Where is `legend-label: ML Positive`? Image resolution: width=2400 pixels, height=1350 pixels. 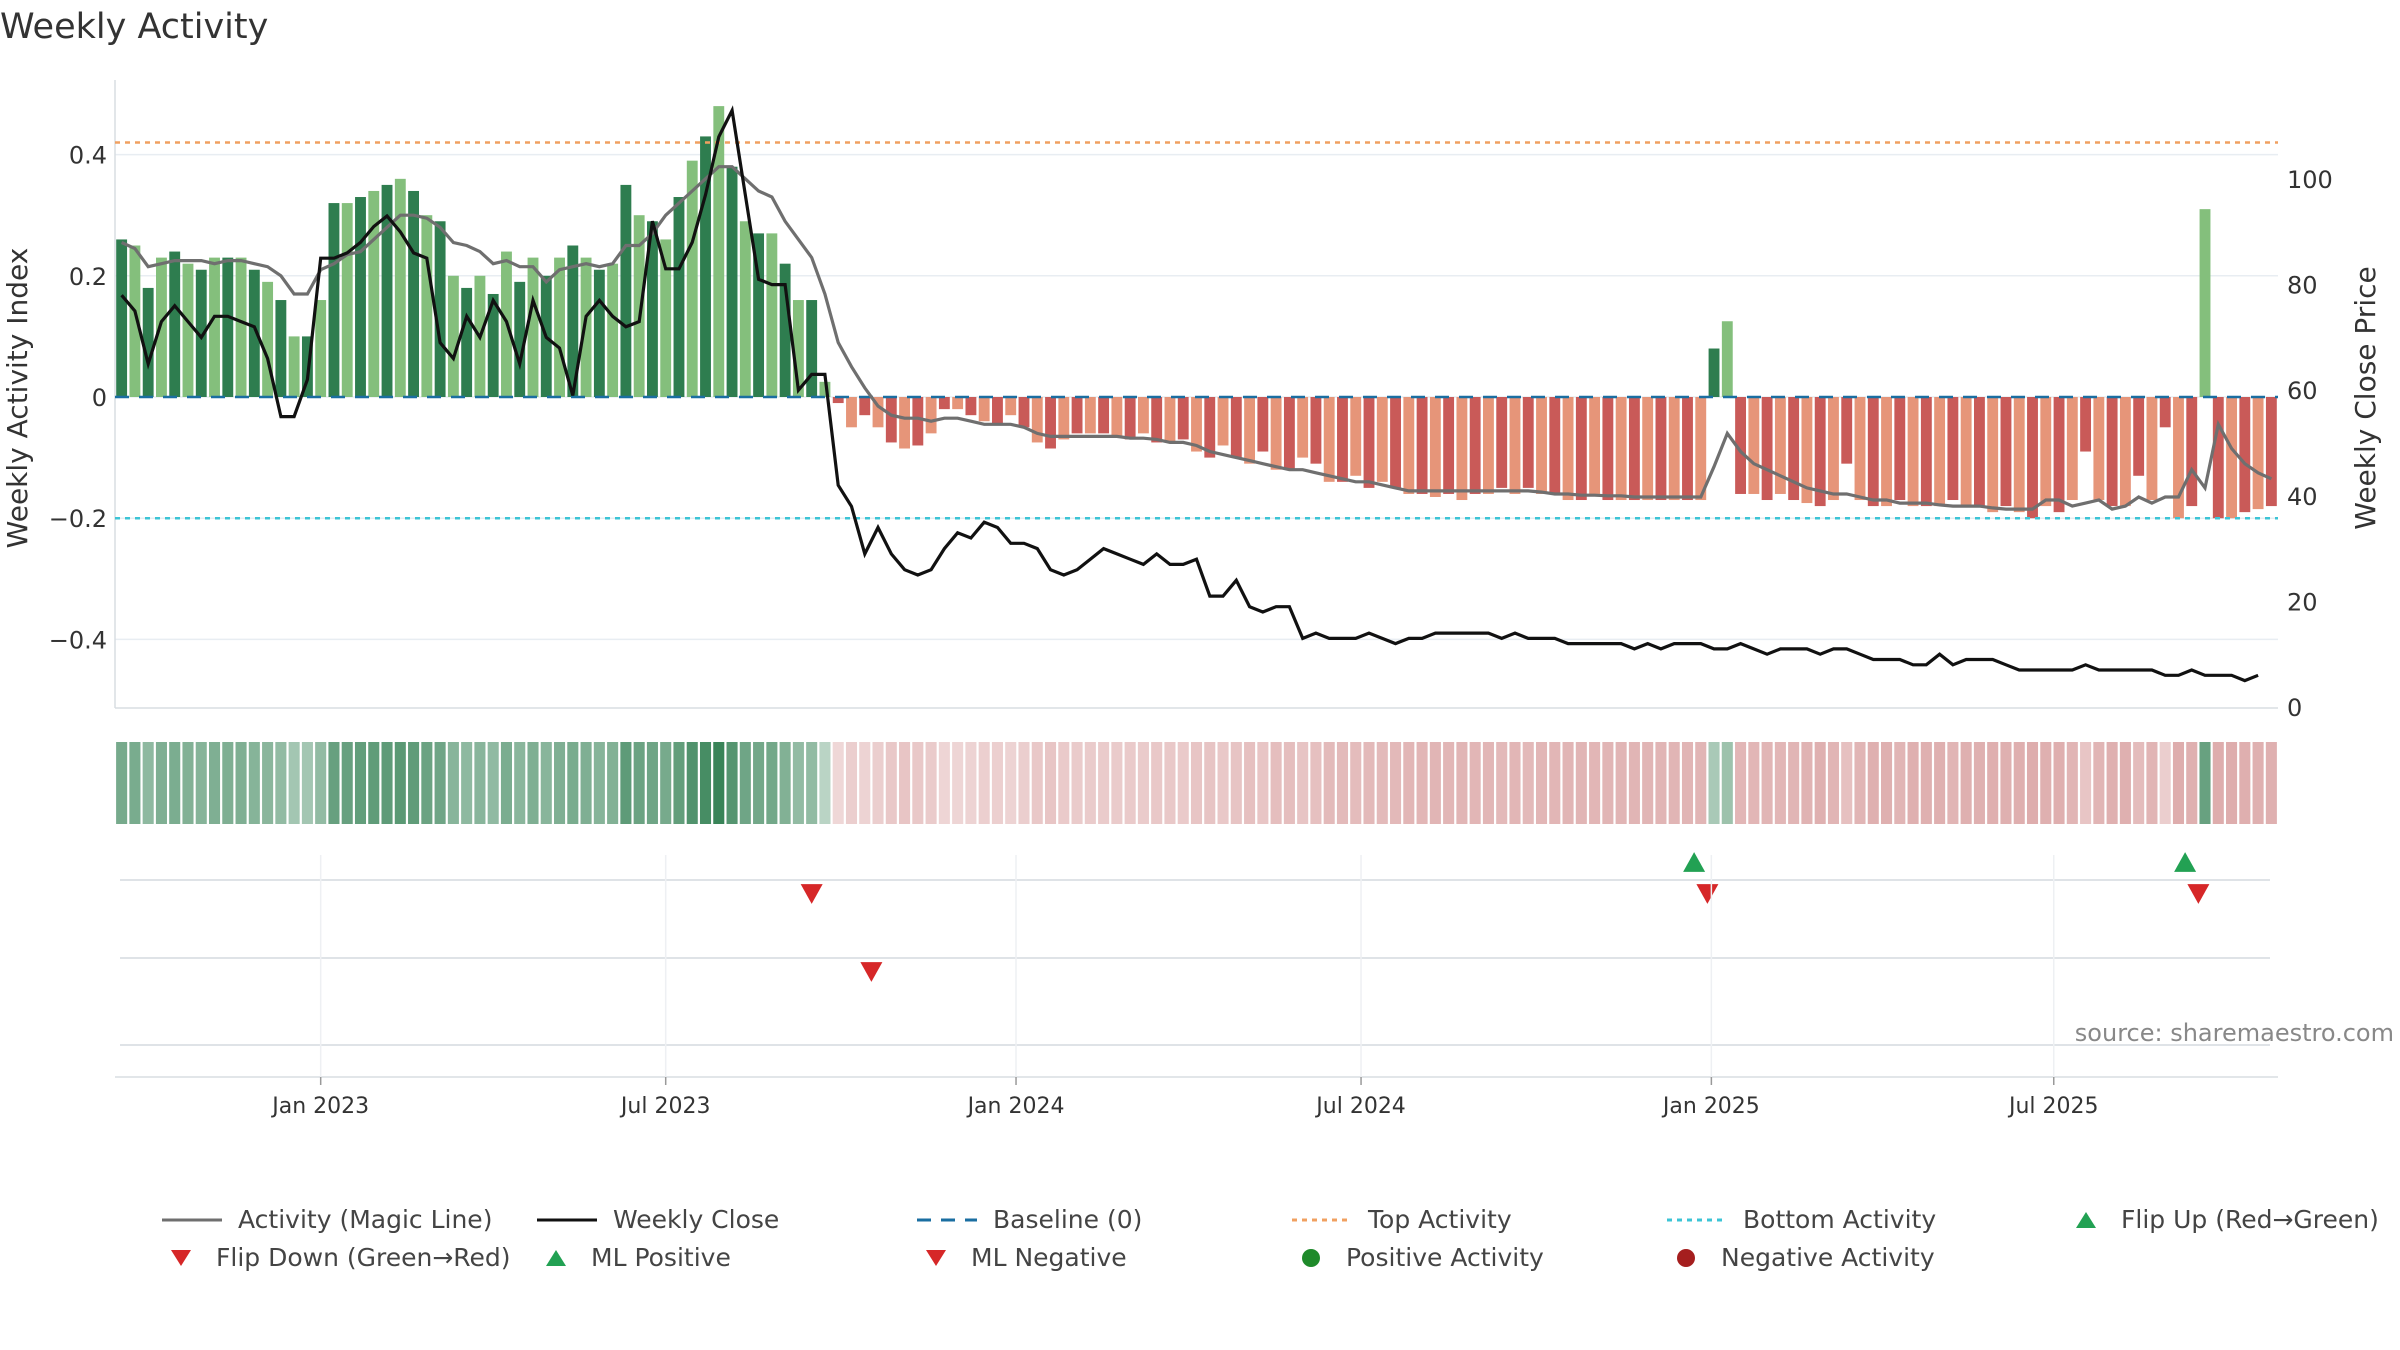
legend-label: ML Positive is located at coordinates (661, 1257).